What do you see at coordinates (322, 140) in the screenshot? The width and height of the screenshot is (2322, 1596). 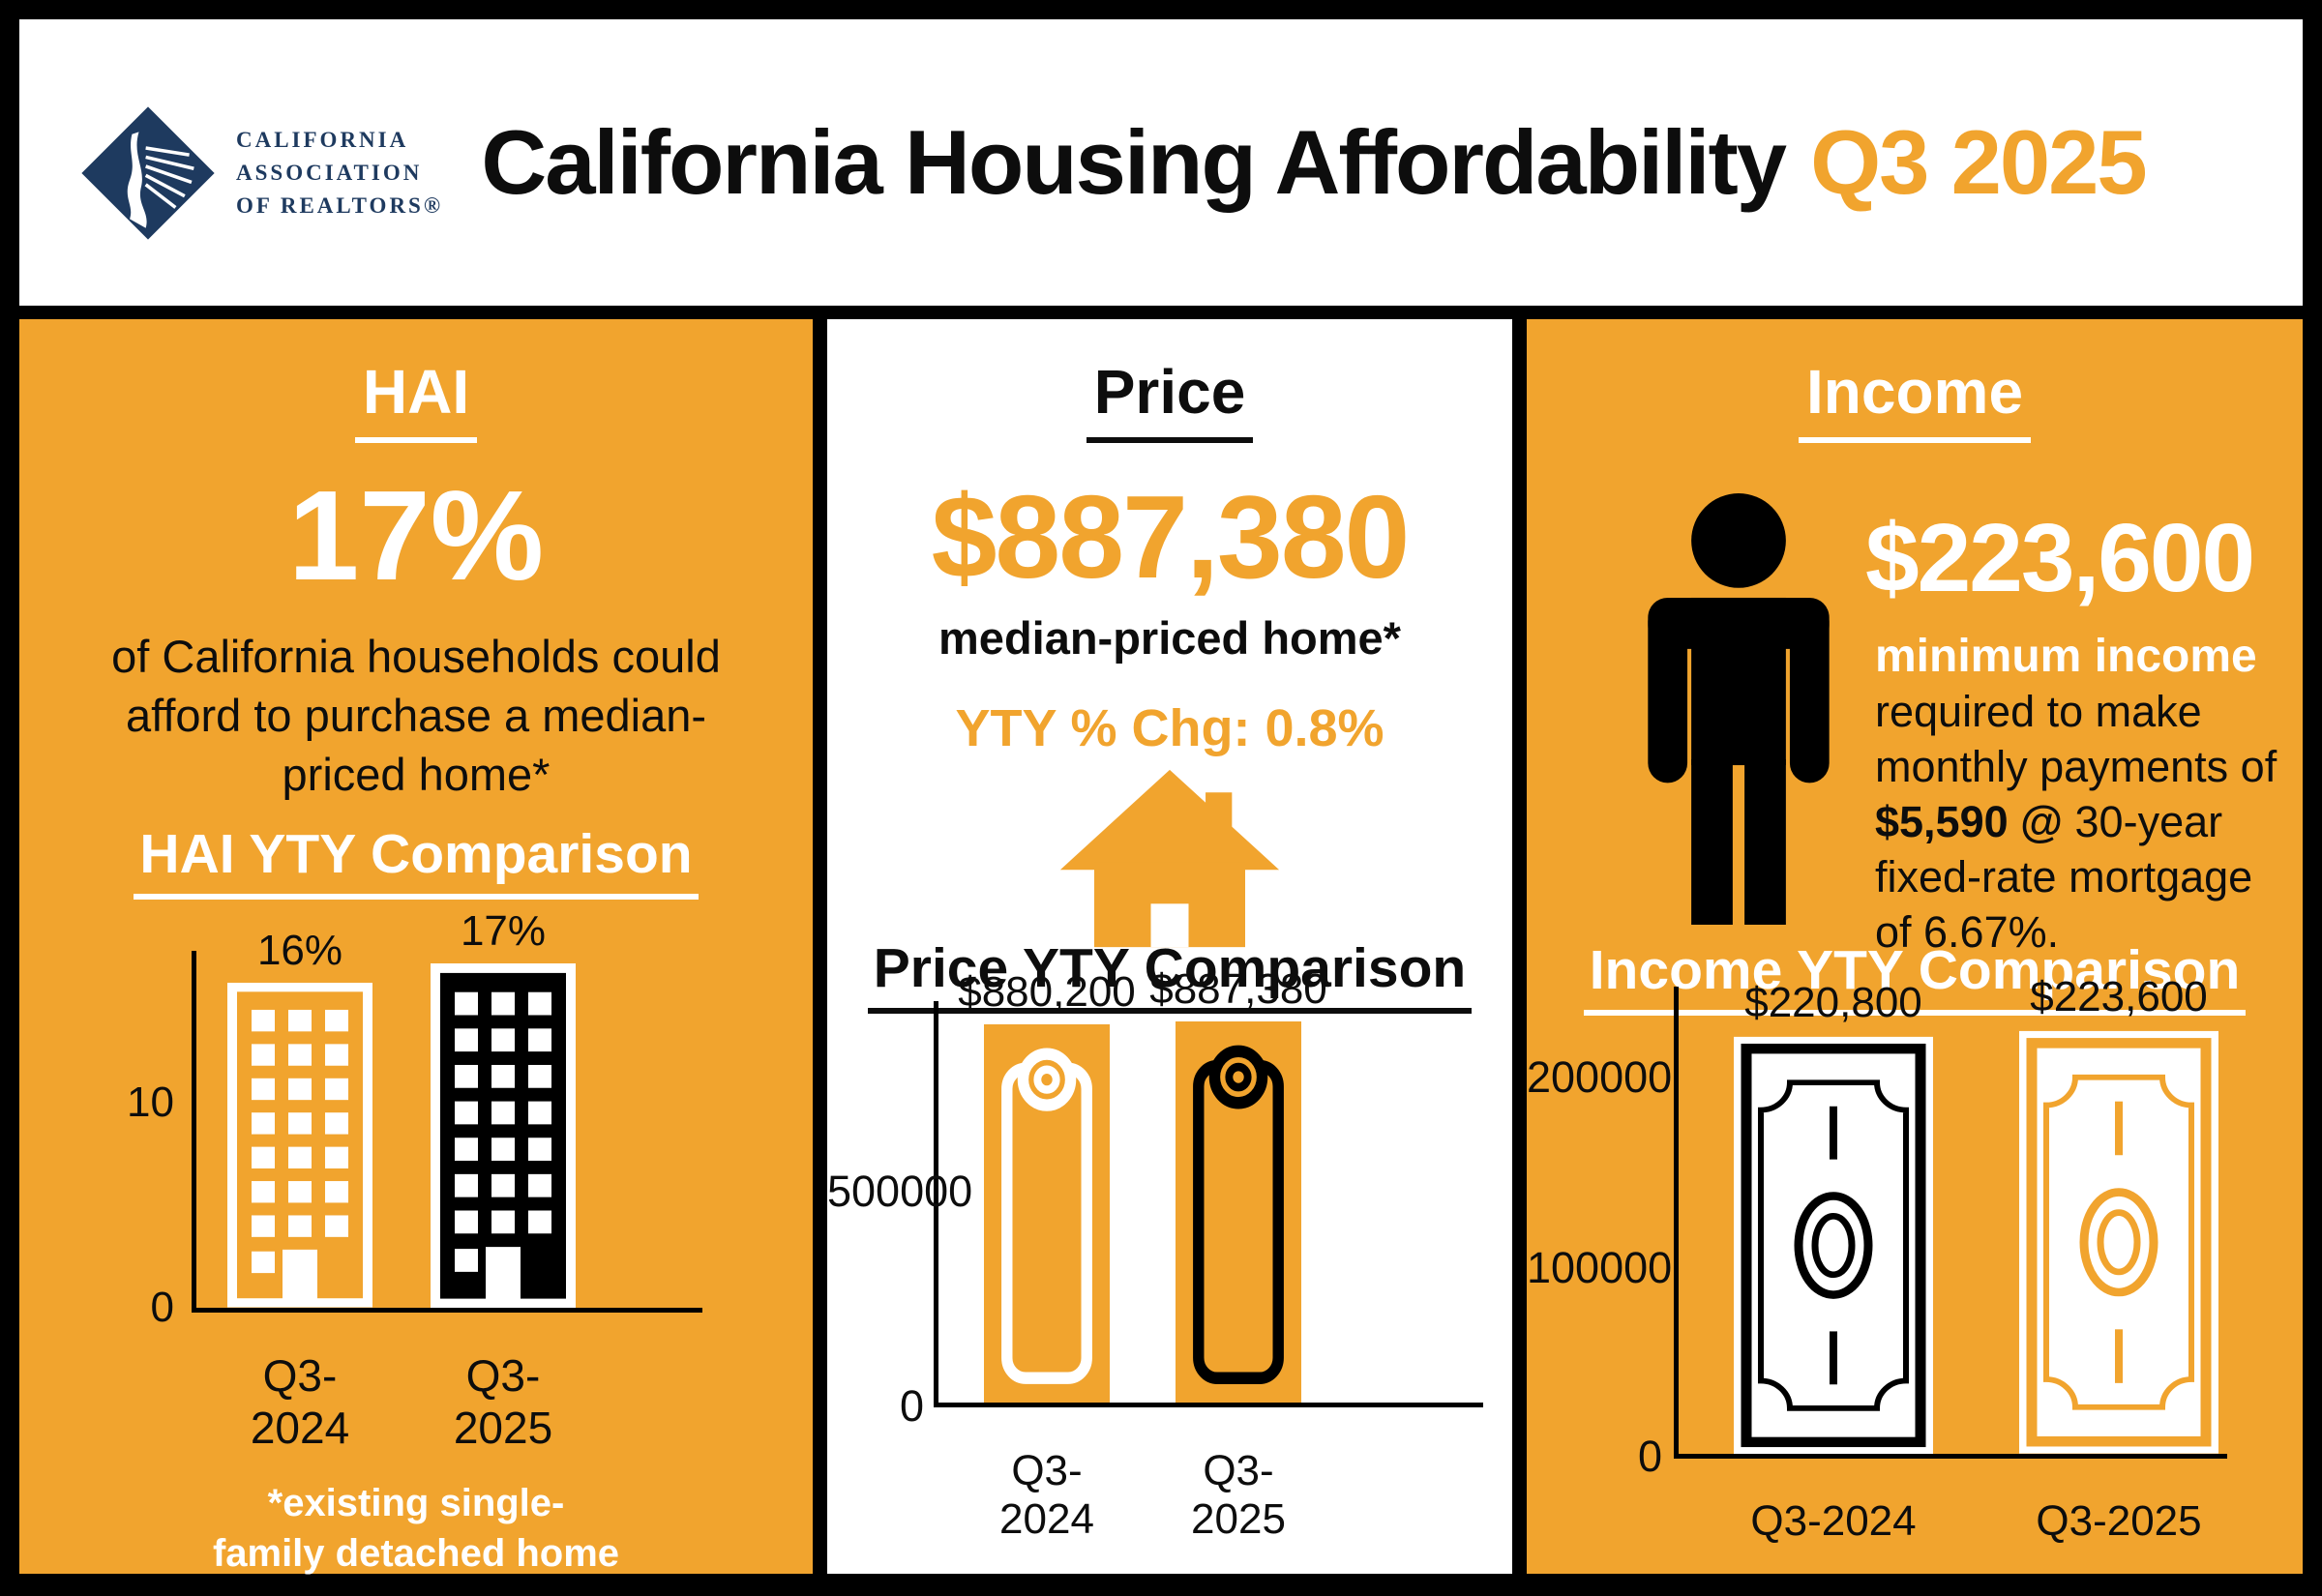 I see `logo-line1: CALIFORNIA` at bounding box center [322, 140].